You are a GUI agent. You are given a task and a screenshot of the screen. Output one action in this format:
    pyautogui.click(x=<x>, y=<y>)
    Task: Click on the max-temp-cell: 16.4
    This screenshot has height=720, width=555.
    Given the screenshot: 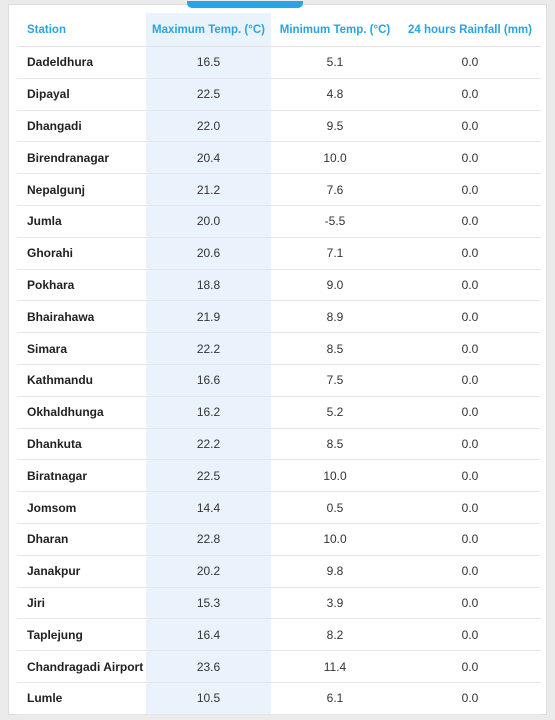 What is the action you would take?
    pyautogui.click(x=208, y=635)
    